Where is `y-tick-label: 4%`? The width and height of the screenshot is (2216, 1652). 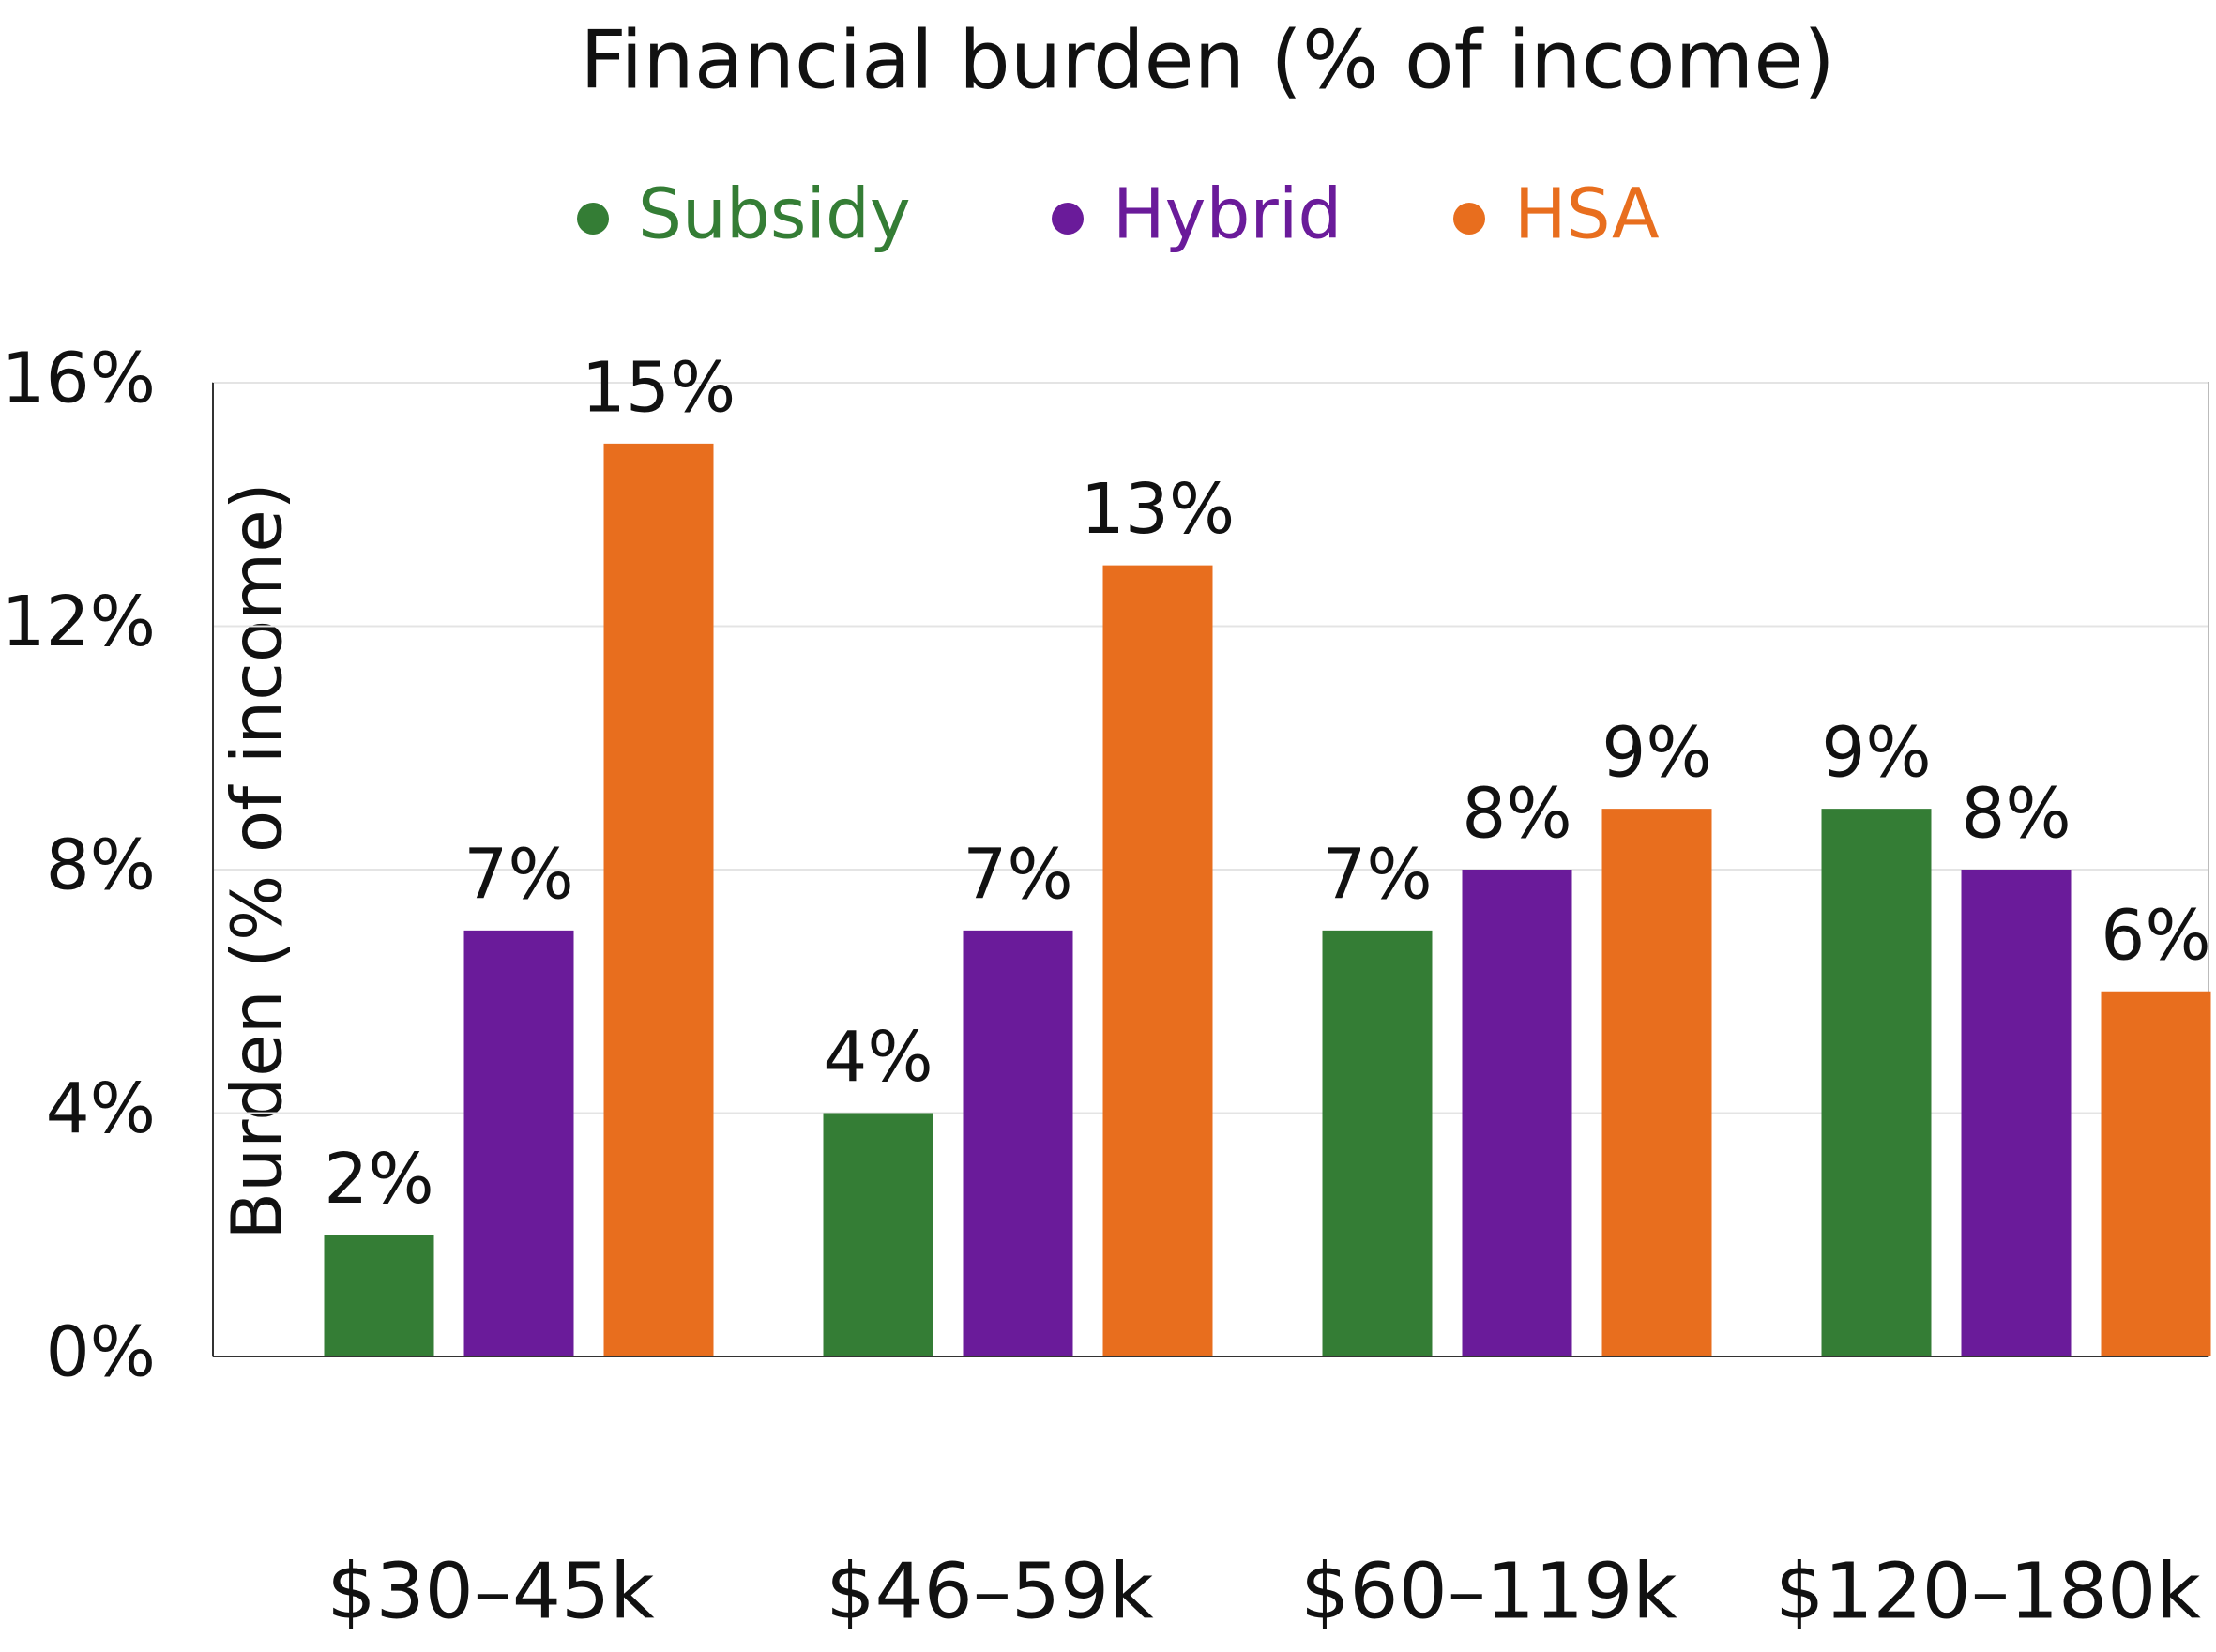
y-tick-label: 4% is located at coordinates (101, 1108).